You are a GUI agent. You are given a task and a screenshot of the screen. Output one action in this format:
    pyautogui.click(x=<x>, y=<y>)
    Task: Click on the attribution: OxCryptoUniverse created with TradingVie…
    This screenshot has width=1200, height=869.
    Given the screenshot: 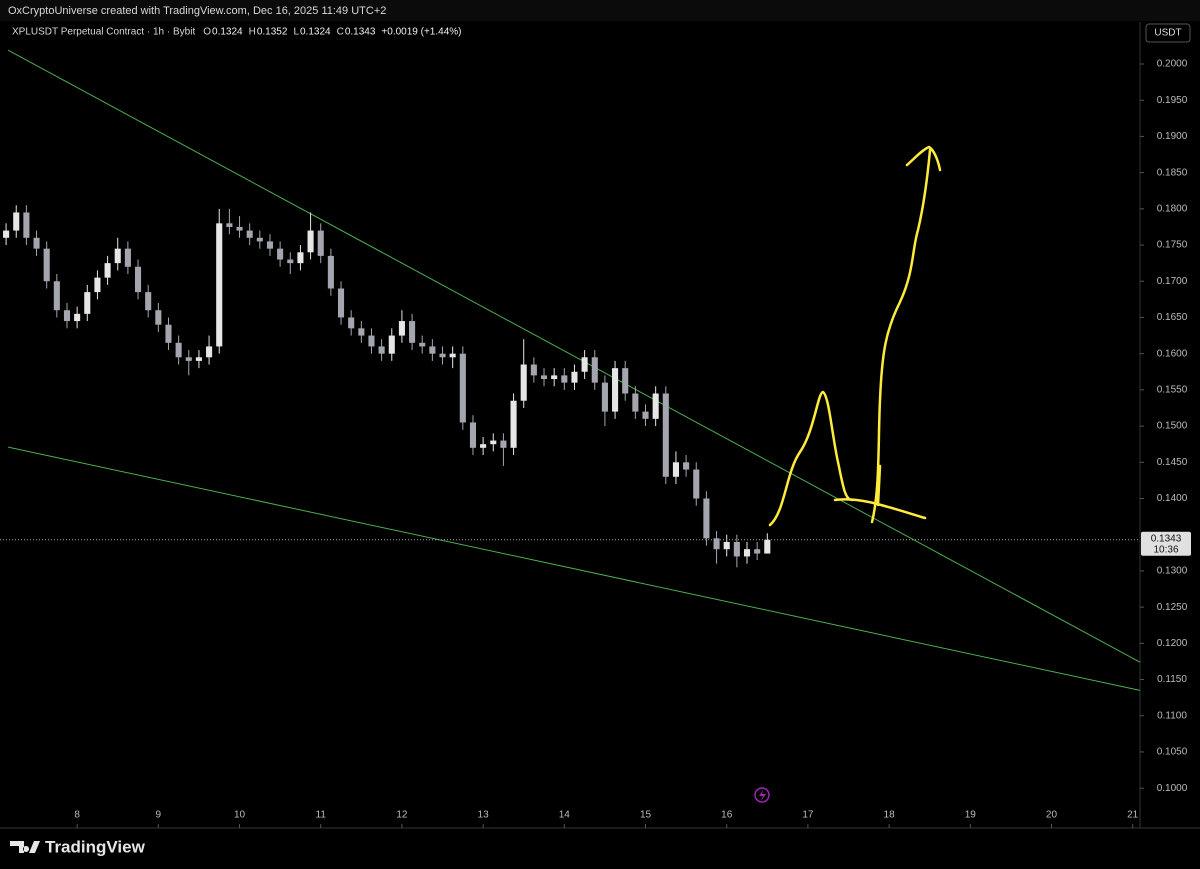 What is the action you would take?
    pyautogui.click(x=197, y=11)
    